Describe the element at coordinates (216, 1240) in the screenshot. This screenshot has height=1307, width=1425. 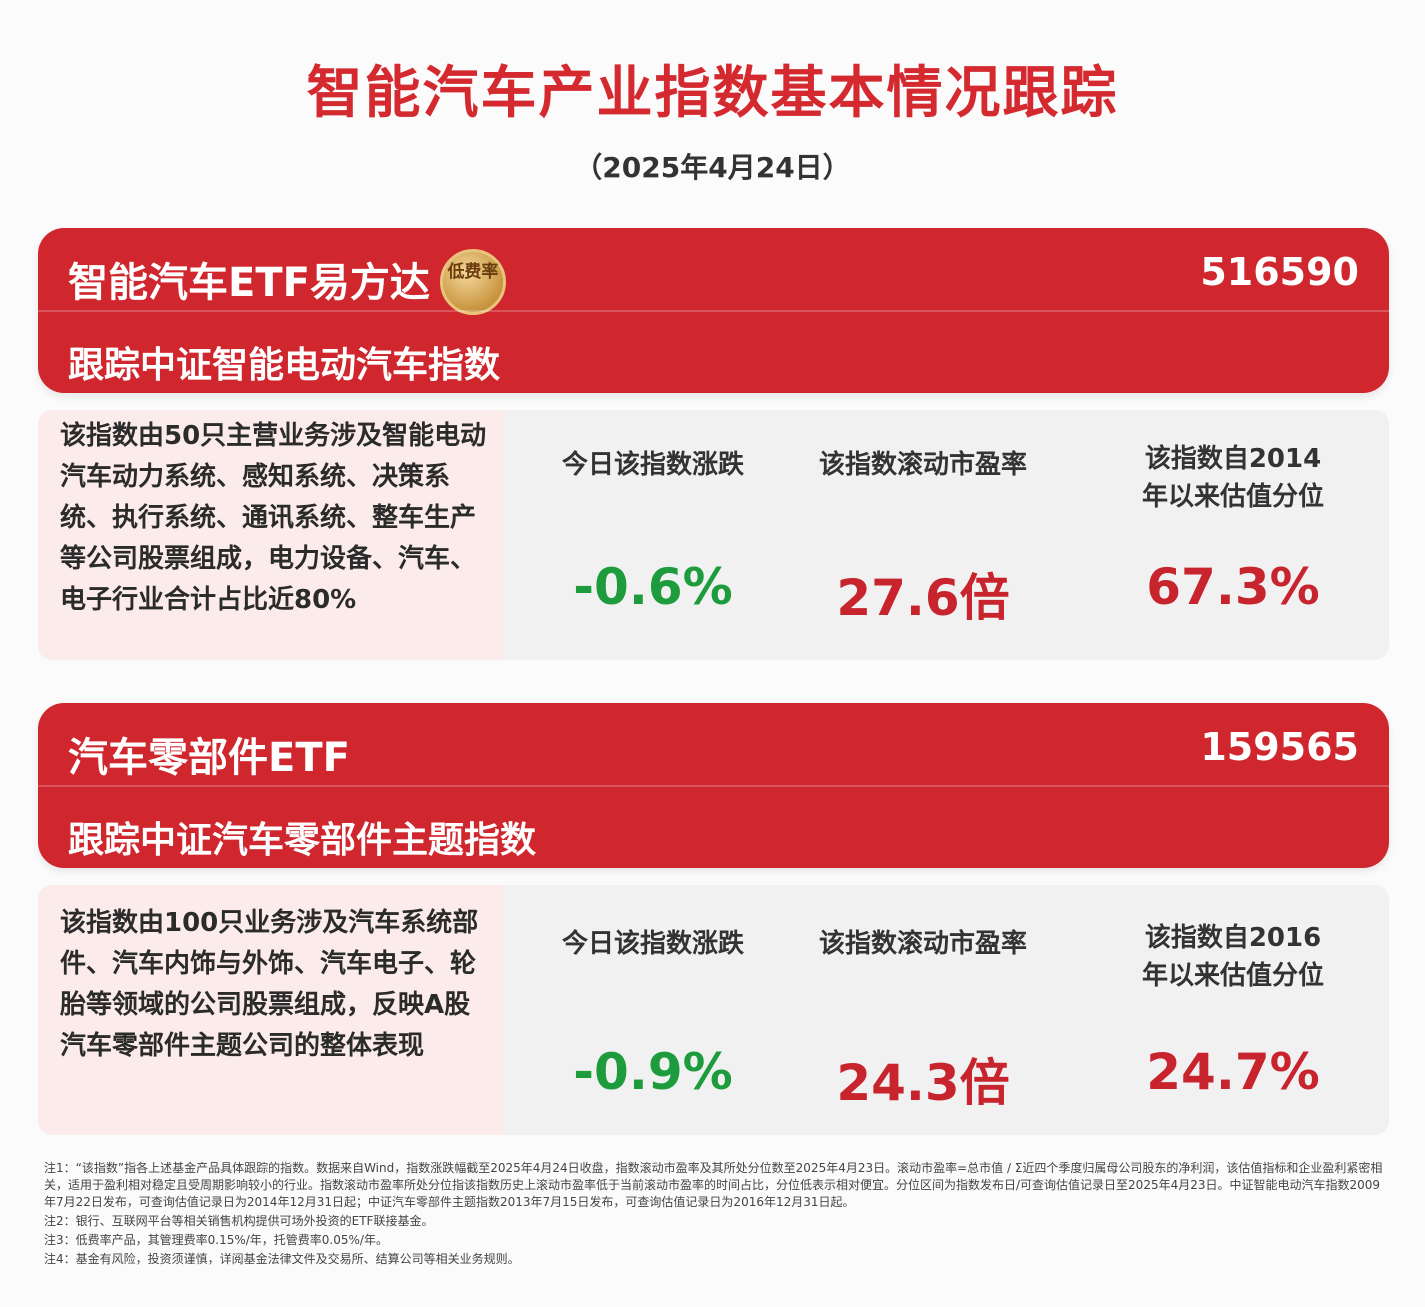
I see `footnote-3: 注3：低费率产品，其管理费率0.15%/年，托管费率0.05%/年。` at that location.